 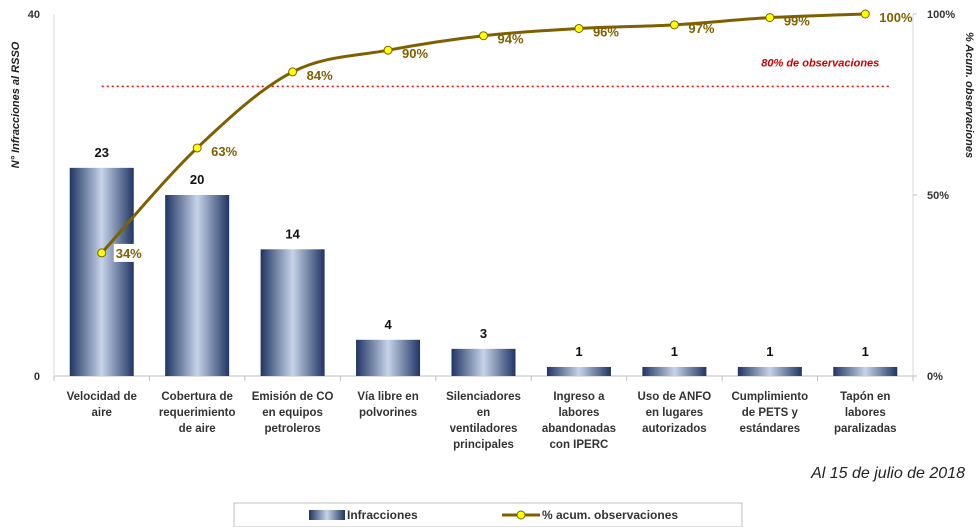 What do you see at coordinates (865, 429) in the screenshot?
I see `category-label-line: paralizadas` at bounding box center [865, 429].